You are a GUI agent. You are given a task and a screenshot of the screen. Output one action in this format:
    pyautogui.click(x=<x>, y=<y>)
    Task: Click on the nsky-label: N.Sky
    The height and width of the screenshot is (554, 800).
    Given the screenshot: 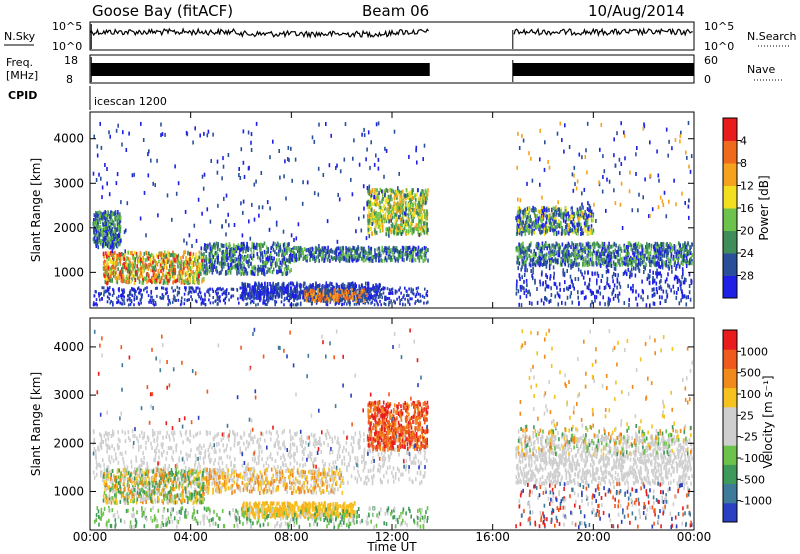 What is the action you would take?
    pyautogui.click(x=20, y=36)
    